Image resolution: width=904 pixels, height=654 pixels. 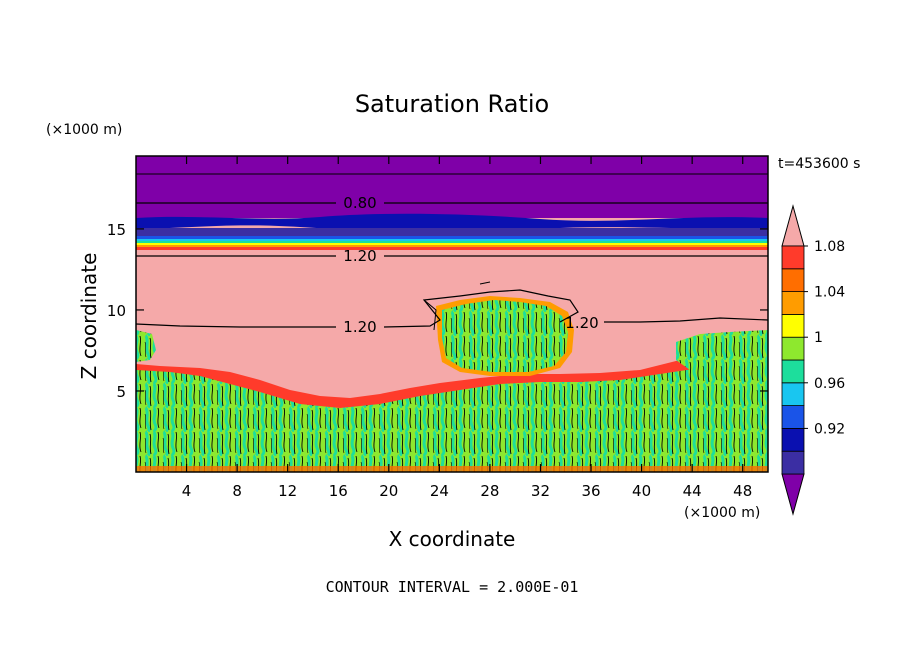 I want to click on time-label: t=453600 s, so click(x=819, y=164).